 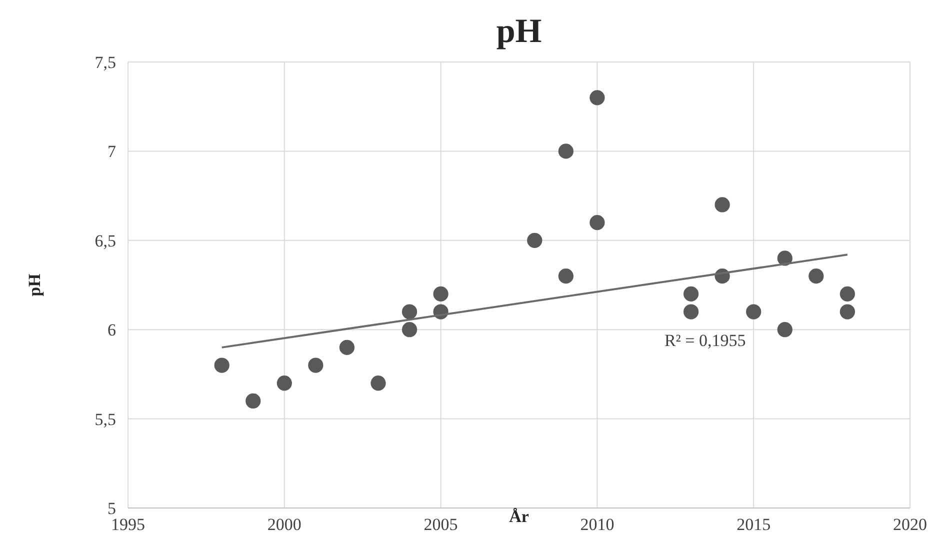 What do you see at coordinates (112, 152) in the screenshot?
I see `y-tick-label: 7` at bounding box center [112, 152].